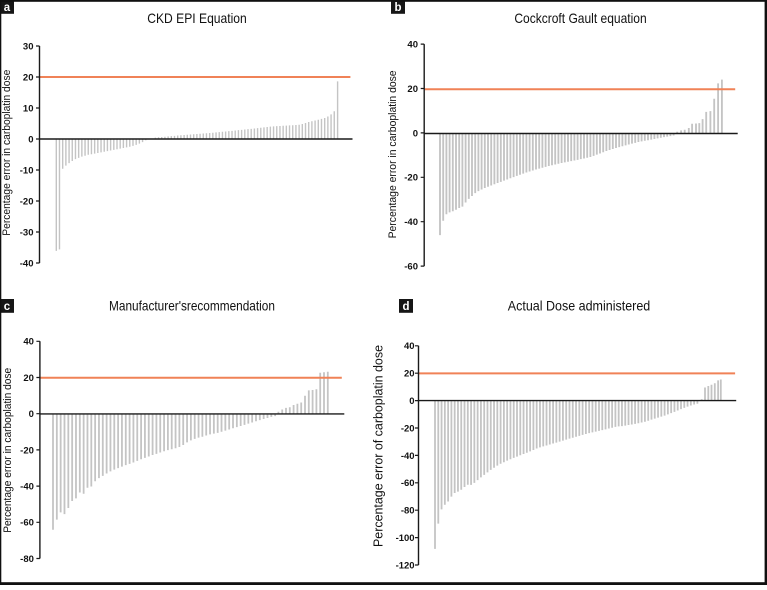 Image resolution: width=767 pixels, height=590 pixels. Describe the element at coordinates (197, 18) in the screenshot. I see `svg-text: CKD EPI Equation` at that location.